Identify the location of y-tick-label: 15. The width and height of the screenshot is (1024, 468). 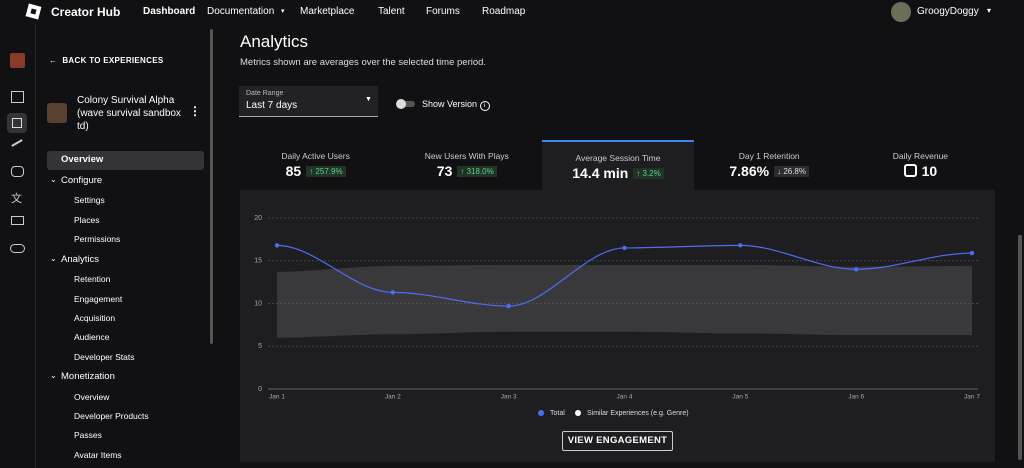
(258, 261).